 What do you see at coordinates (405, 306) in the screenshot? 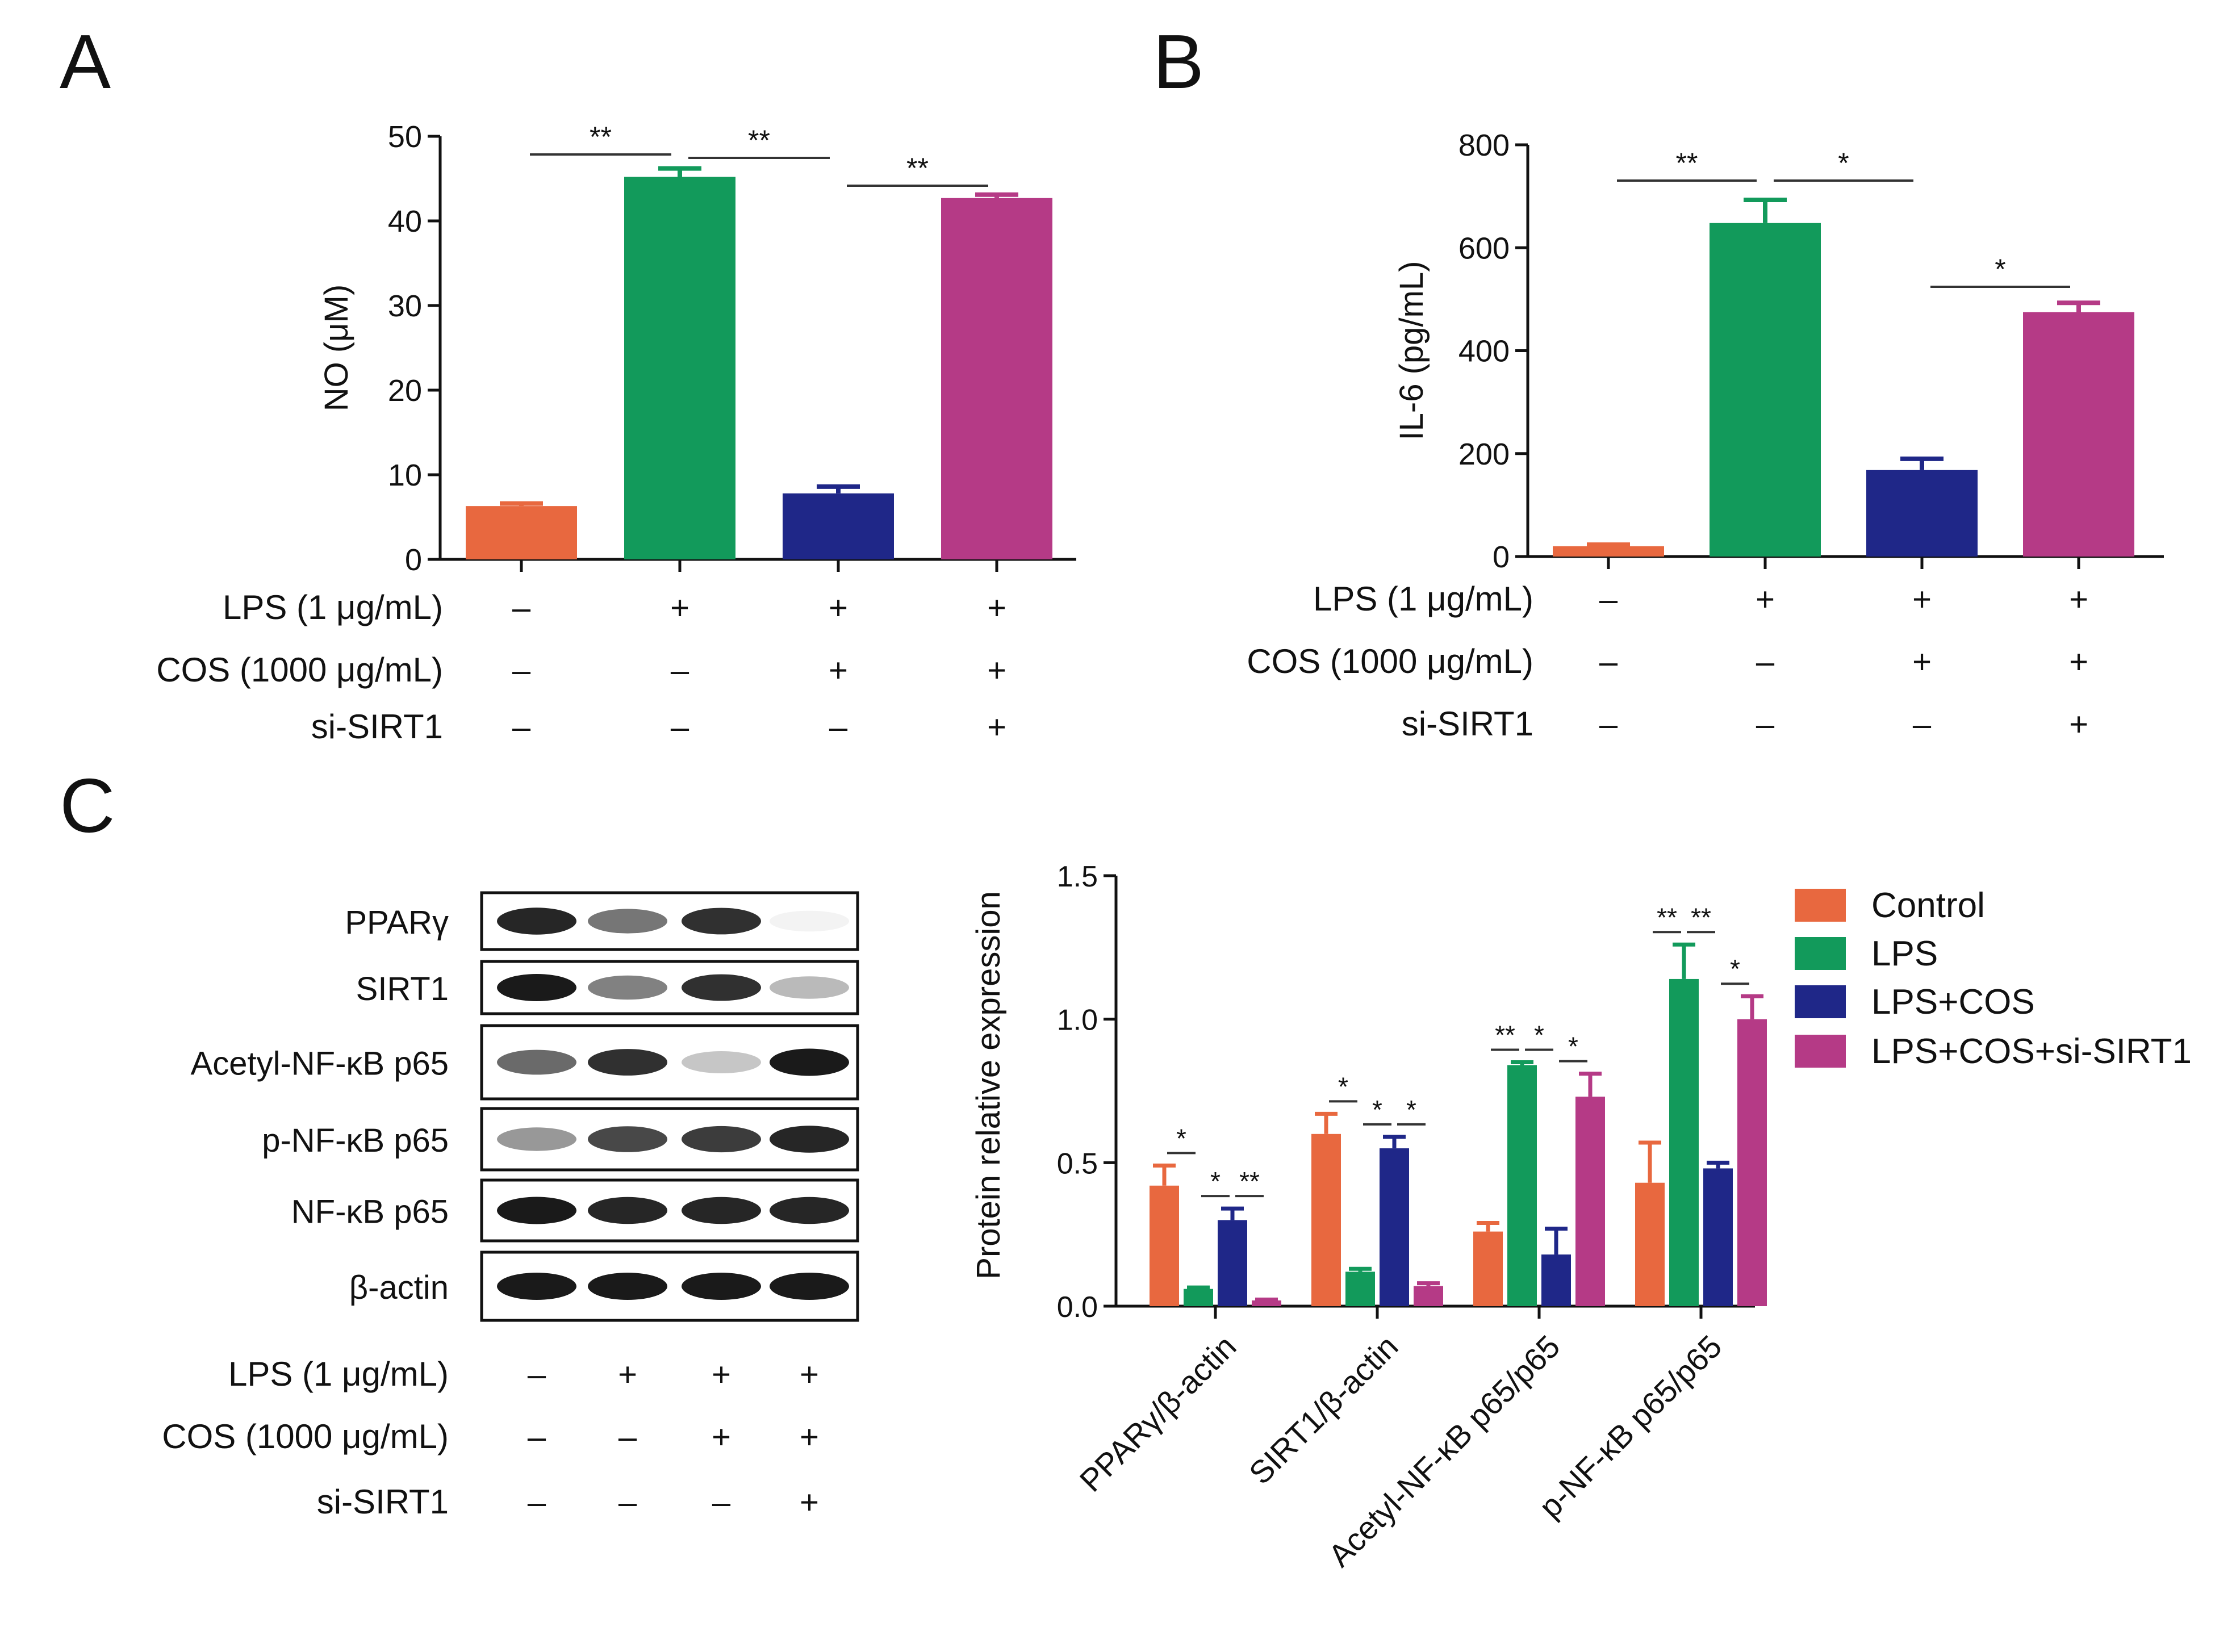
I see `y-tick-label: 30` at bounding box center [405, 306].